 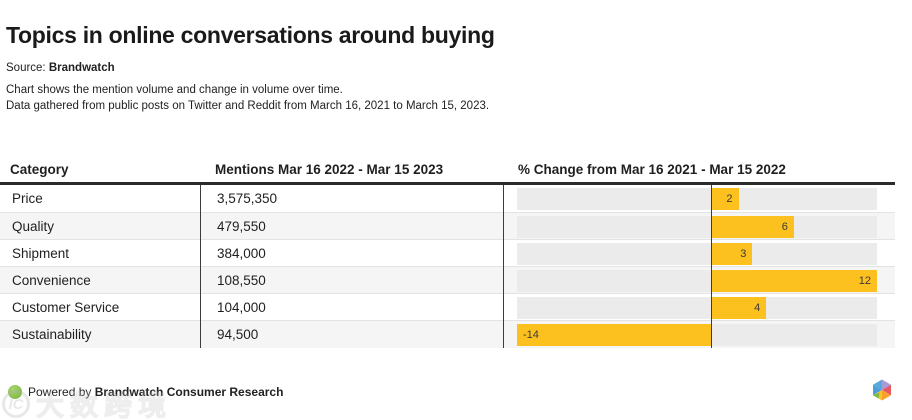 I want to click on change-bar-label: 3, so click(x=743, y=254).